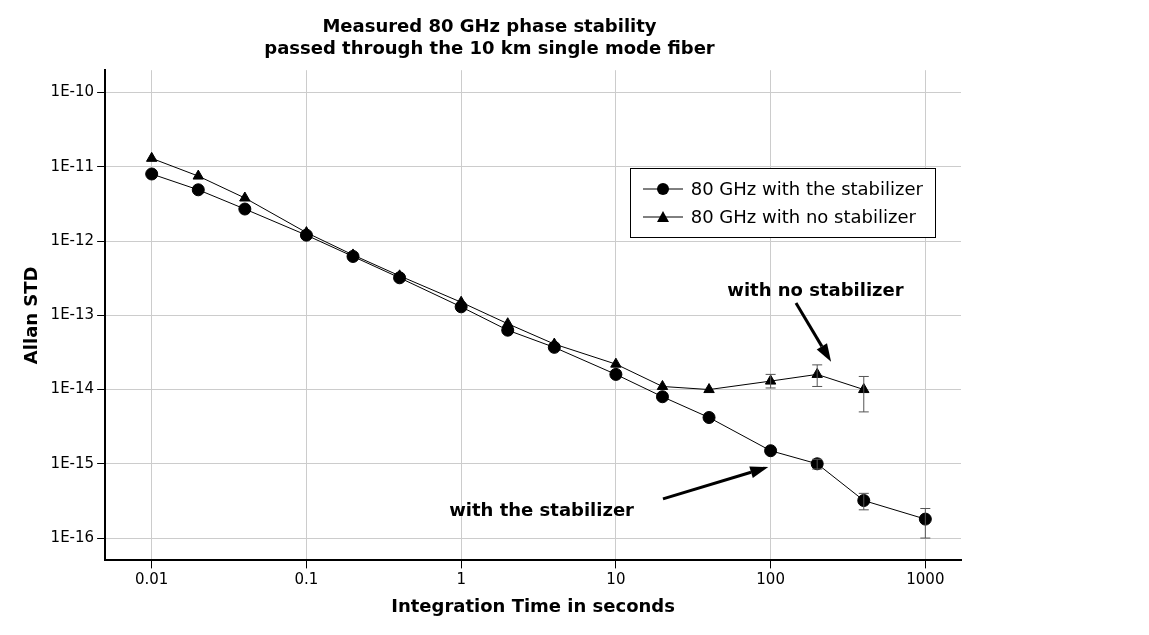 This screenshot has width=1149, height=635. I want to click on annotation: with the stabilizer, so click(541, 509).